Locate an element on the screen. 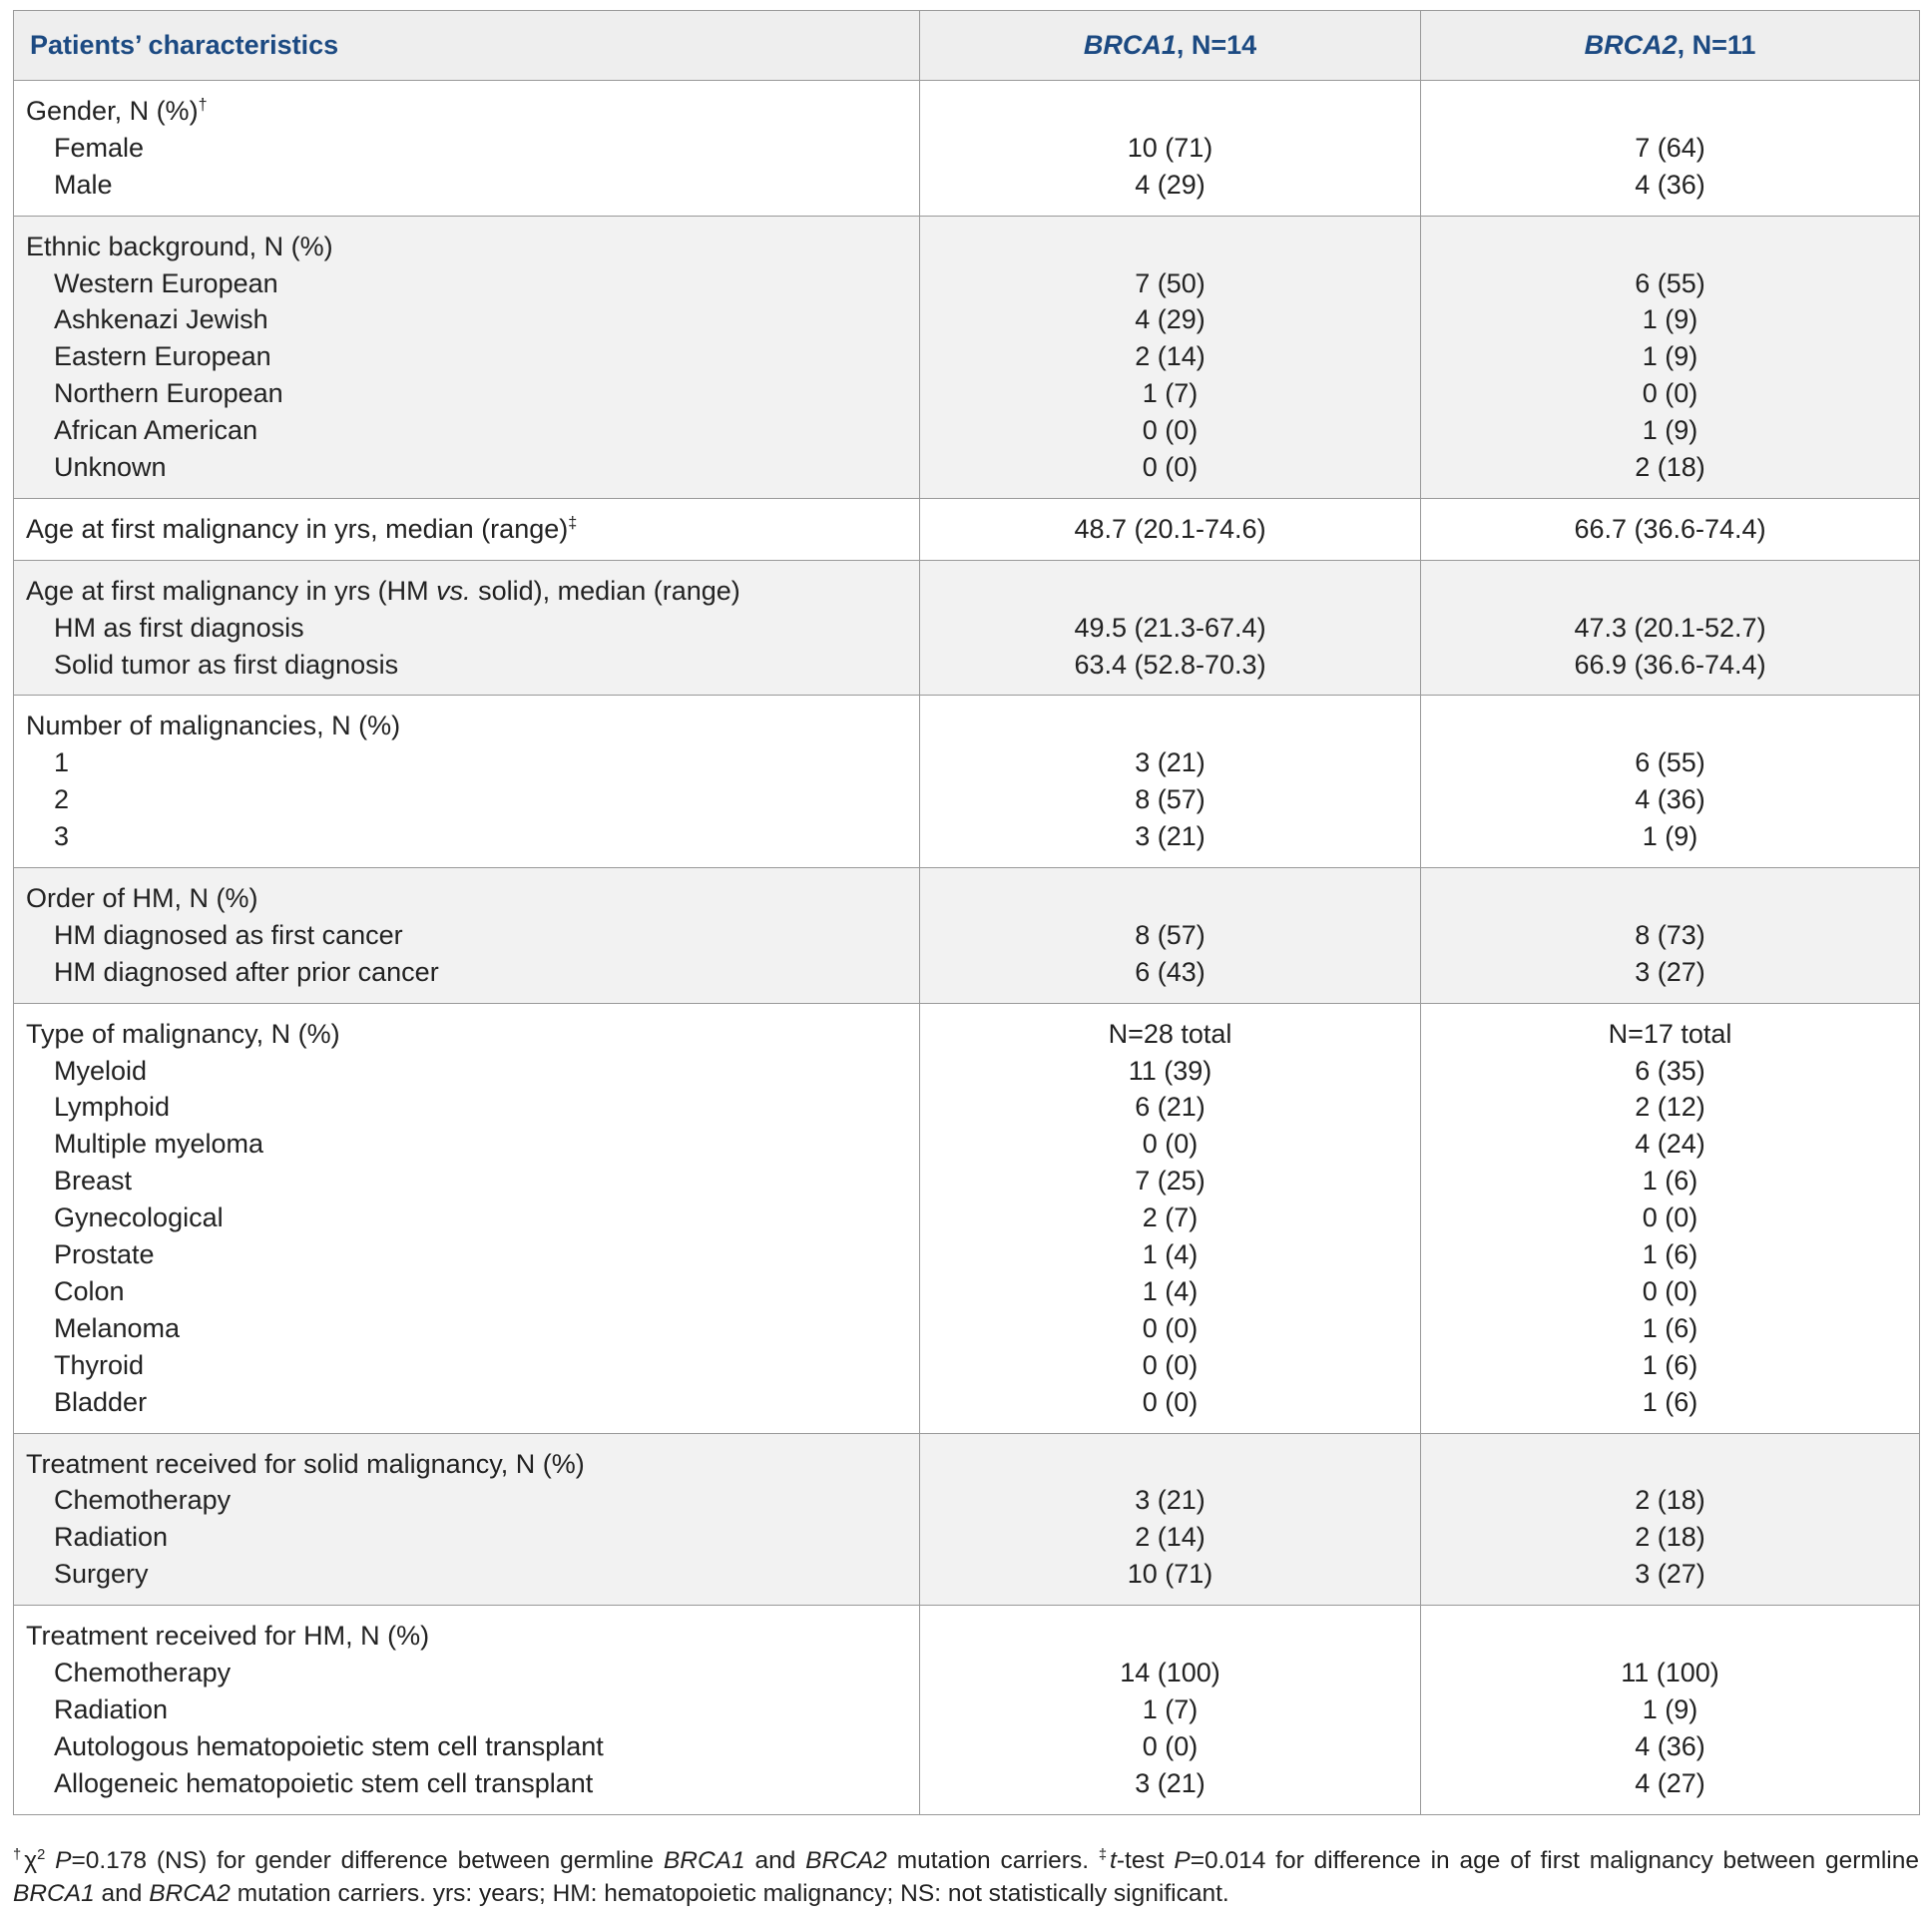  cell-value: 49.5 (21.3-67.4) is located at coordinates (1170, 627).